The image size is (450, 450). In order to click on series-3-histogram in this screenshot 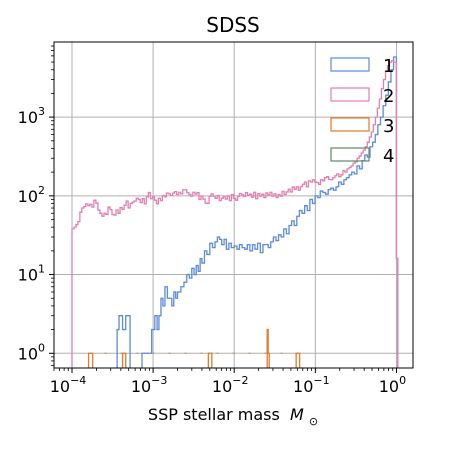, I will do `click(194, 348)`.